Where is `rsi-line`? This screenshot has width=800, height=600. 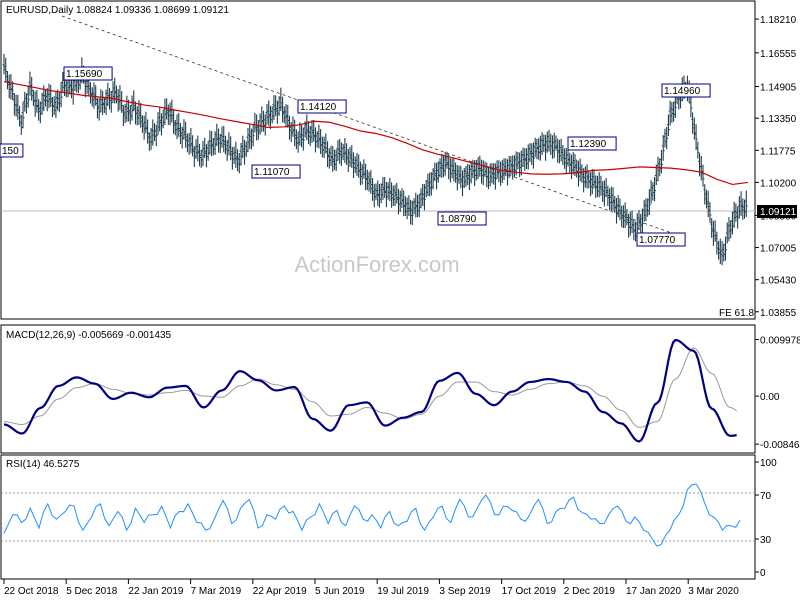 rsi-line is located at coordinates (372, 515).